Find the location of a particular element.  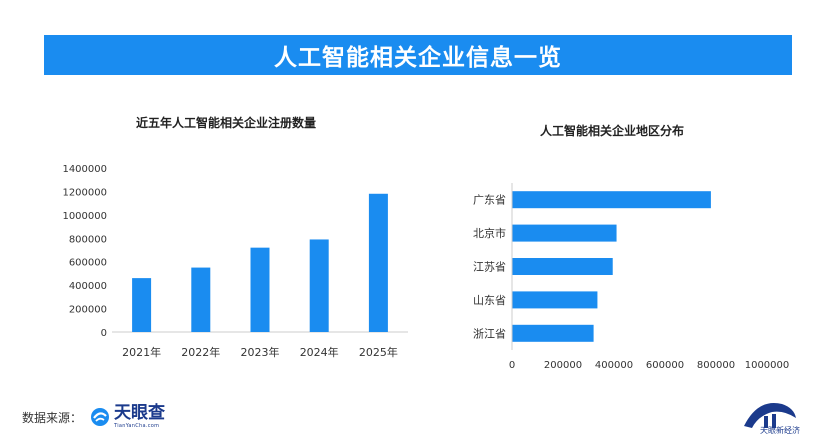

brand-name: 天眼查 is located at coordinates (140, 413).